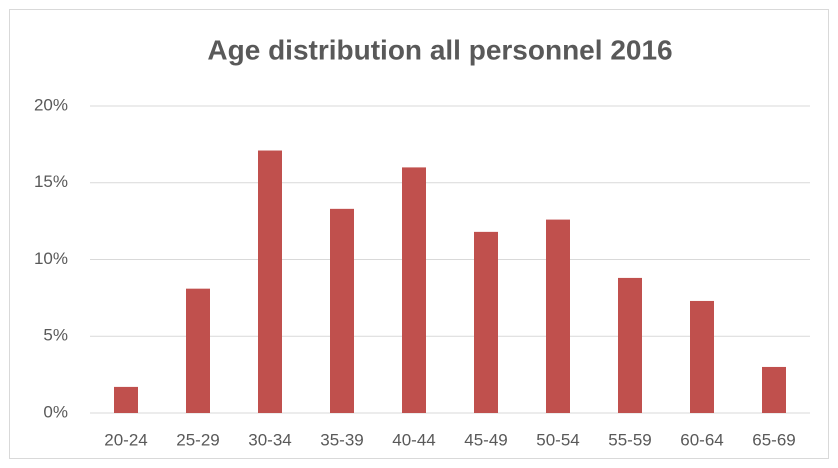 The height and width of the screenshot is (468, 838). Describe the element at coordinates (55, 335) in the screenshot. I see `y-tick-label: 5%` at that location.